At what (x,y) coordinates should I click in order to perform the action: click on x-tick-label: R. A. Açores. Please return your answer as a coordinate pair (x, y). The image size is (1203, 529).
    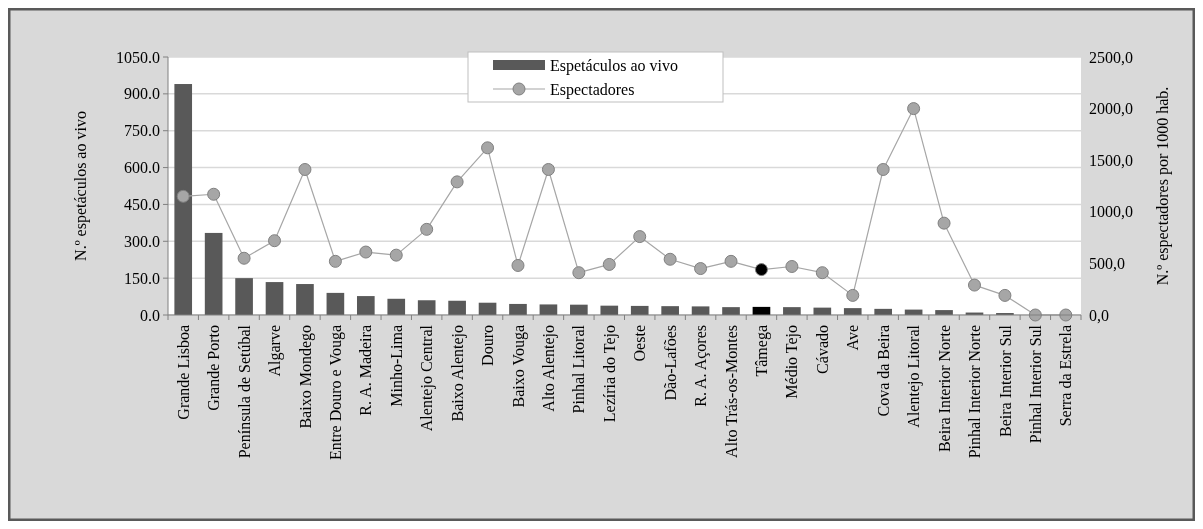
    Looking at the image, I should click on (701, 366).